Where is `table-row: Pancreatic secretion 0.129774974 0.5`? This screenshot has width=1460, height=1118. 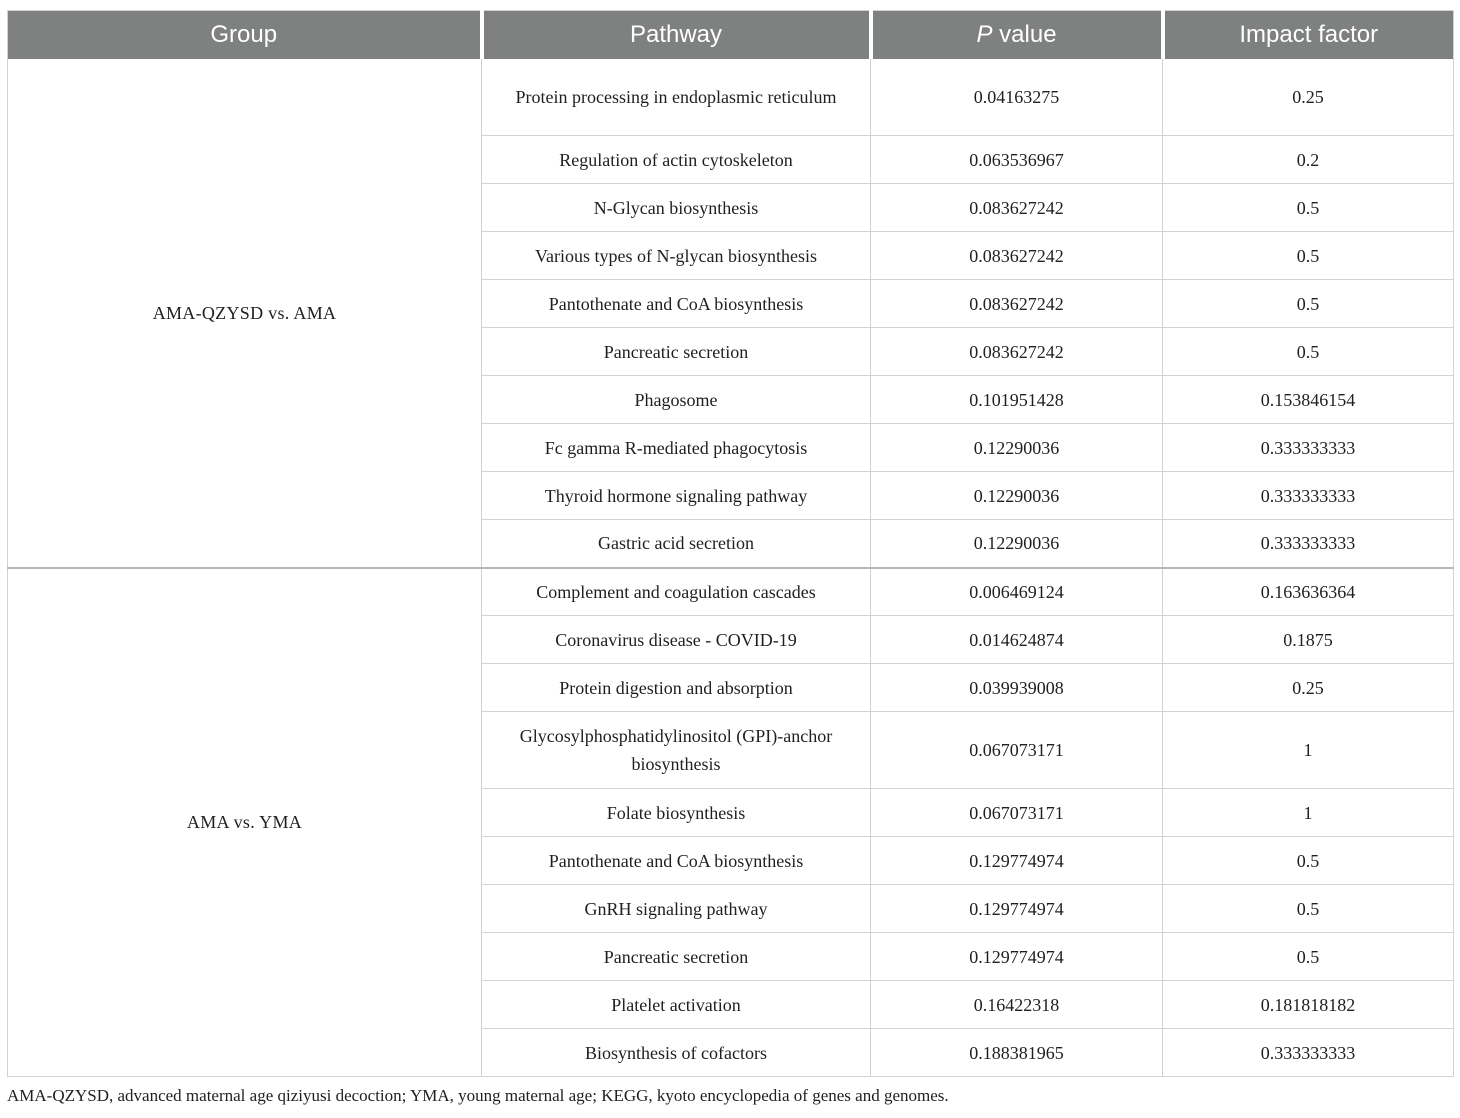
table-row: Pancreatic secretion 0.129774974 0.5 is located at coordinates (731, 956).